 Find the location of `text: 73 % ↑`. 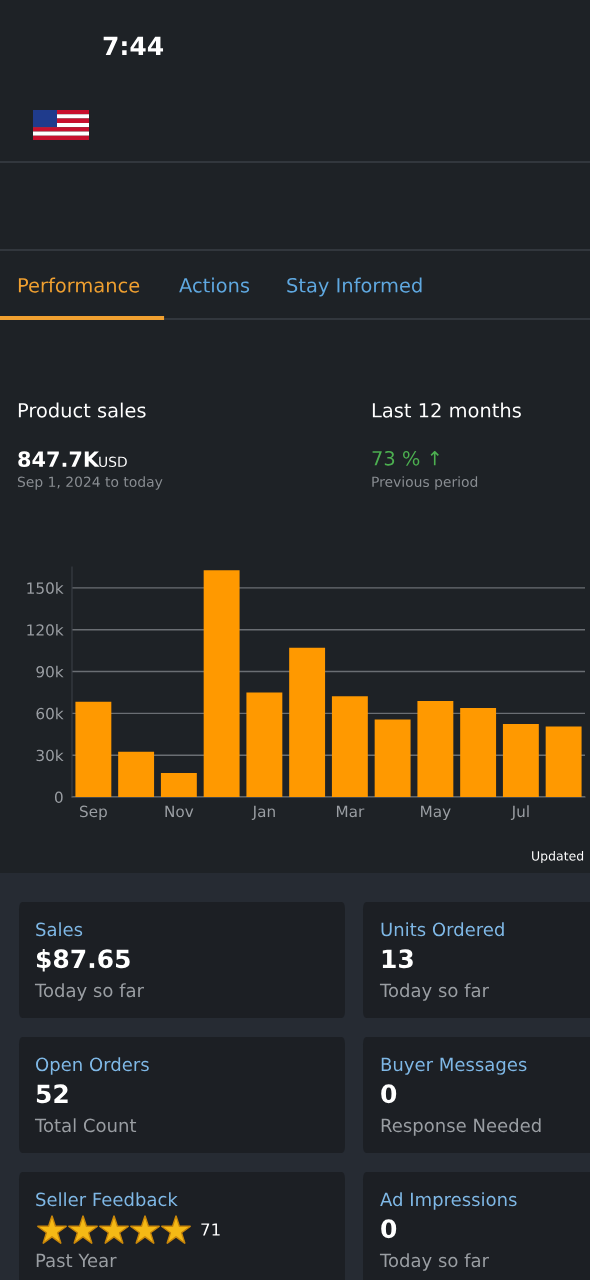

text: 73 % ↑ is located at coordinates (405, 458).